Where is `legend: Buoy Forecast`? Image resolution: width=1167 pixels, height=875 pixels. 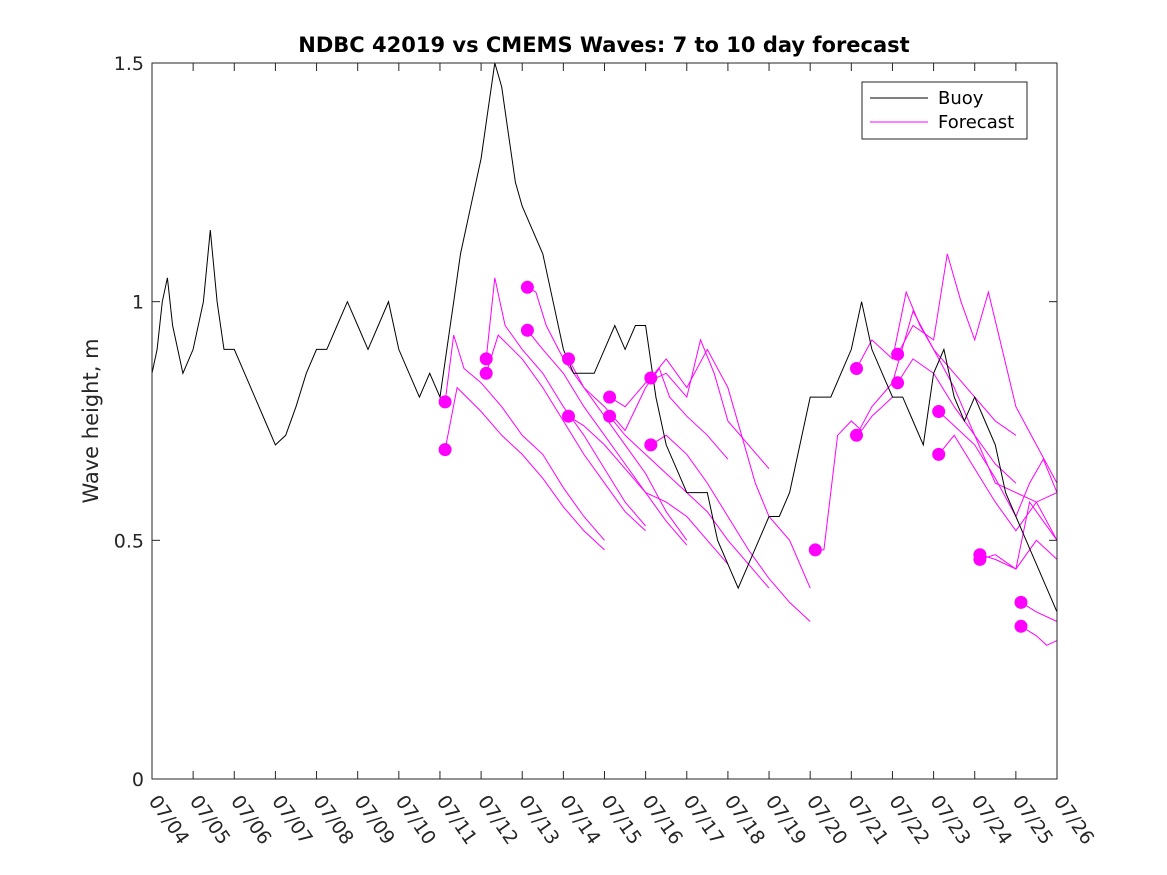 legend: Buoy Forecast is located at coordinates (944, 110).